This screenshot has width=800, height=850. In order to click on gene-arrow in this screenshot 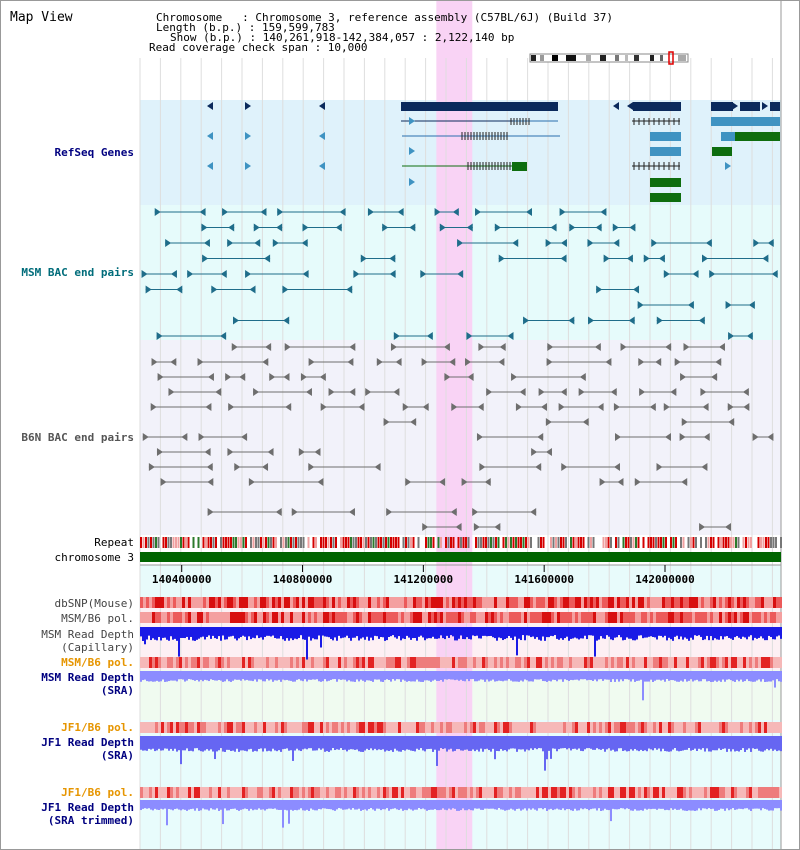, I will do `click(735, 106)`.